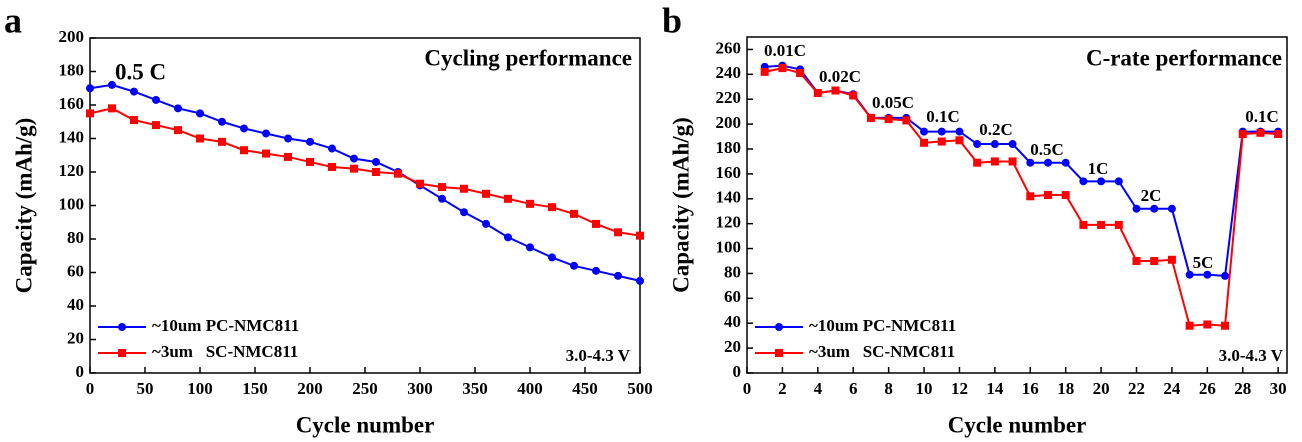 Image resolution: width=1302 pixels, height=442 pixels. Describe the element at coordinates (1030, 388) in the screenshot. I see `x-tick-label: 16` at that location.